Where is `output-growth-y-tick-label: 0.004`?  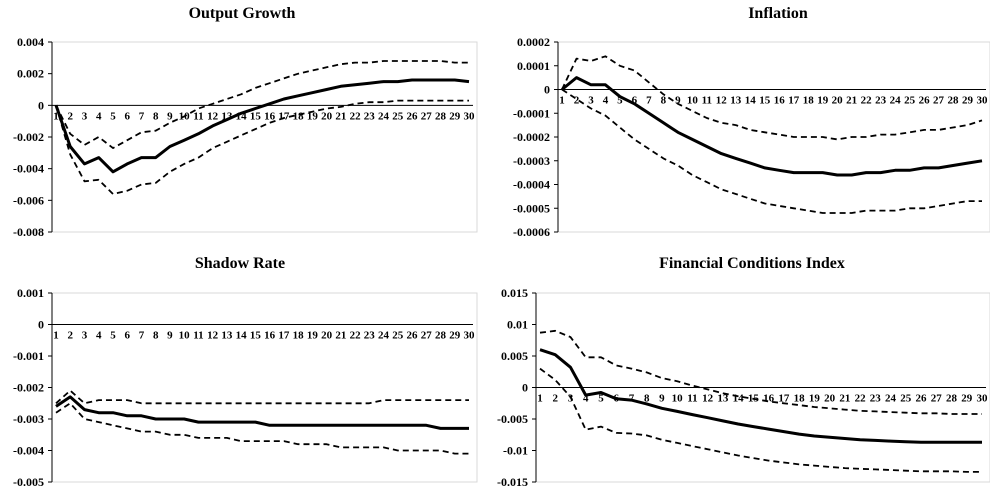 output-growth-y-tick-label: 0.004 is located at coordinates (30, 42).